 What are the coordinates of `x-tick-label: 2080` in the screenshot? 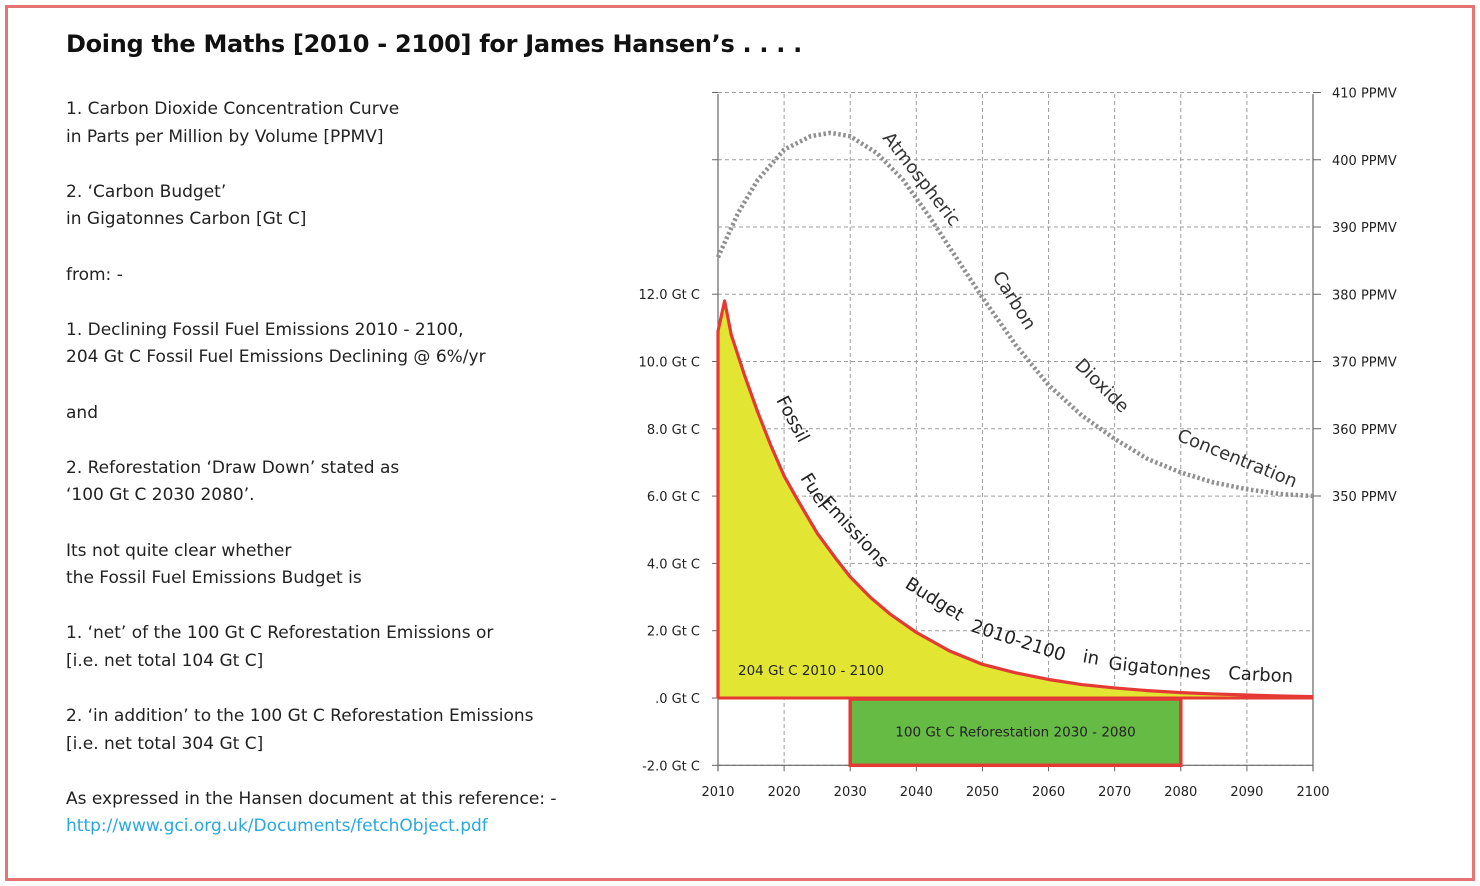 It's located at (1180, 792).